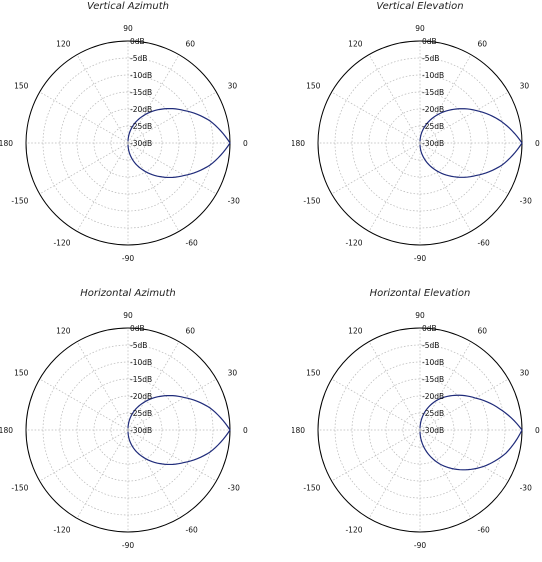  I want to click on radial-tick-label: -15dB, so click(141, 92).